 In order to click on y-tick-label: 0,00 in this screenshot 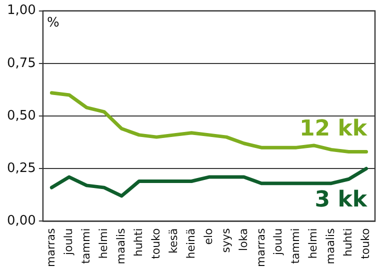, I will do `click(21, 221)`.